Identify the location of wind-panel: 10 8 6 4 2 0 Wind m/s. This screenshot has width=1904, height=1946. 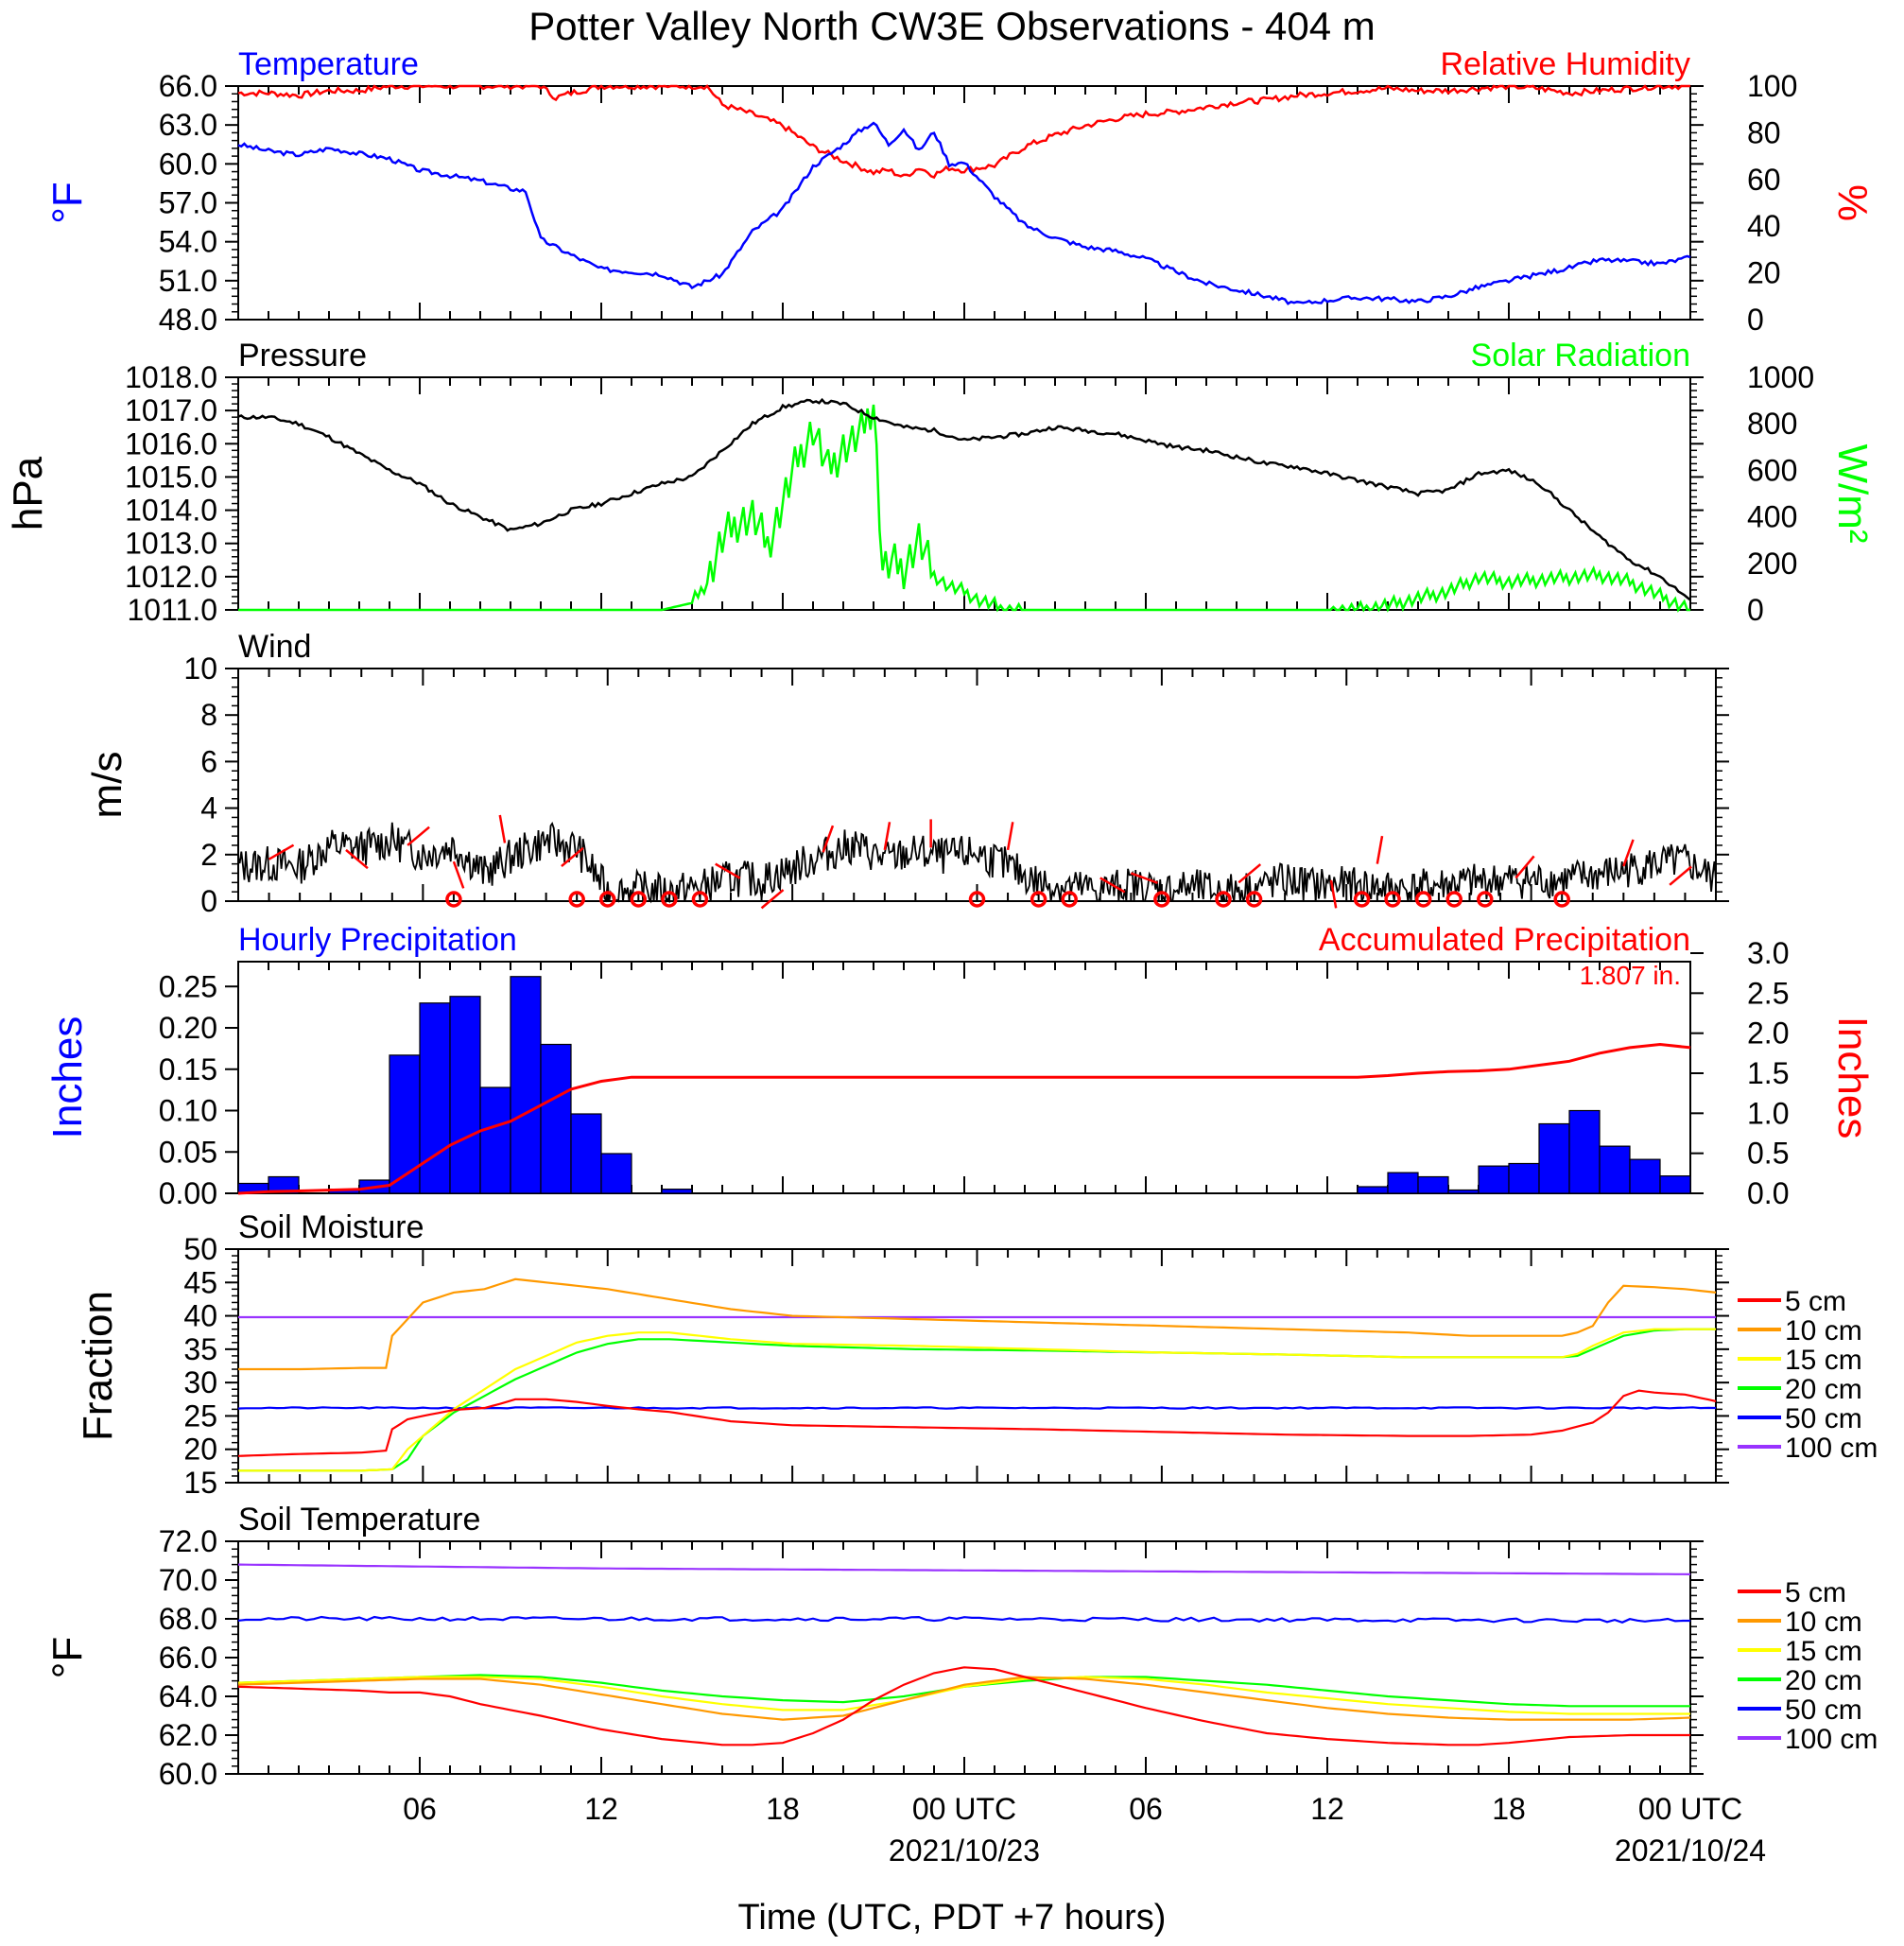
(907, 774).